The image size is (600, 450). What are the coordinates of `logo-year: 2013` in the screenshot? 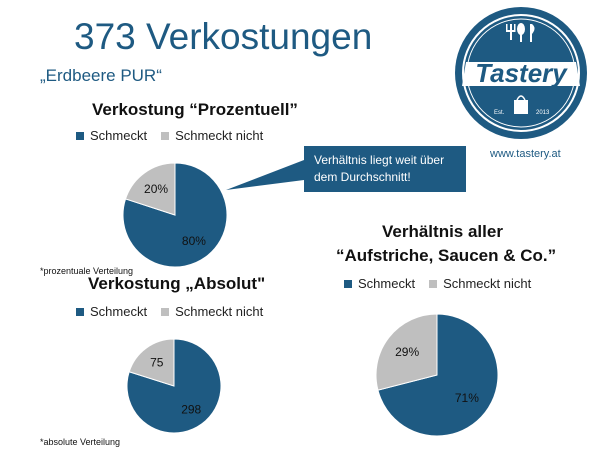 It's located at (543, 113).